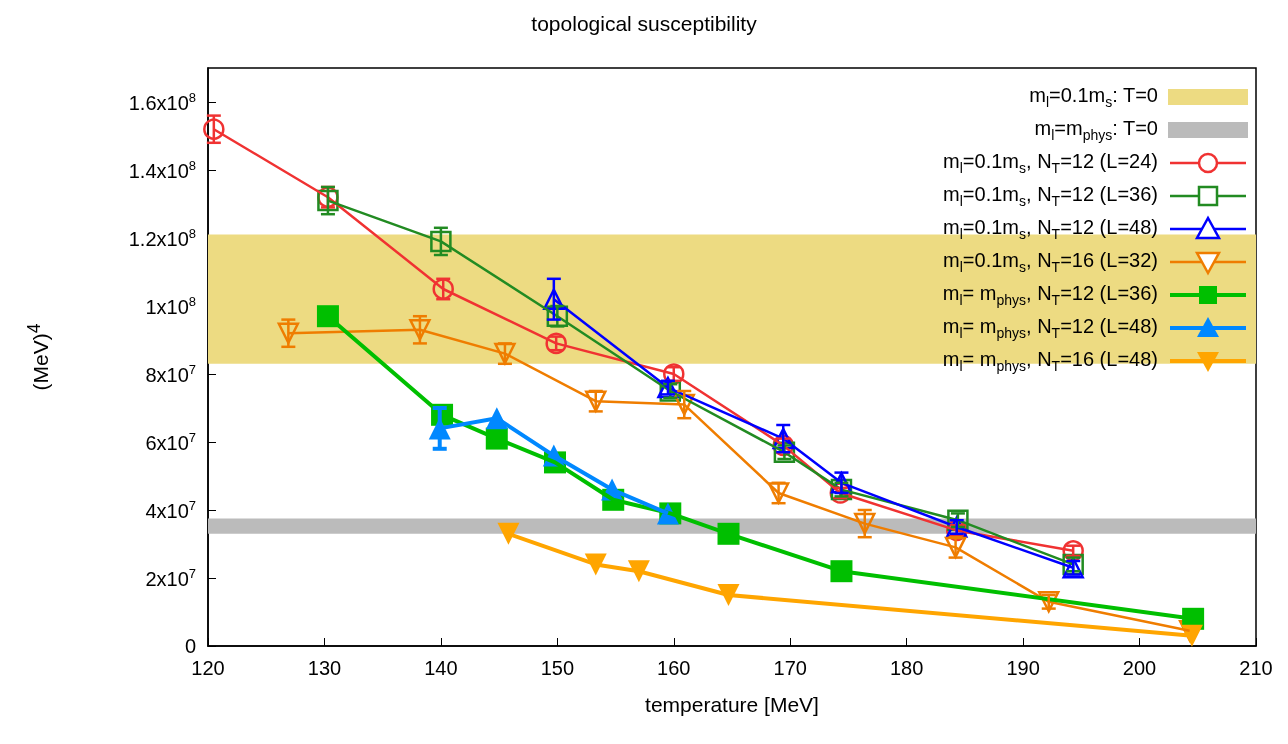 Image resolution: width=1288 pixels, height=744 pixels. Describe the element at coordinates (1139, 668) in the screenshot. I see `x-tick-label: 200` at that location.